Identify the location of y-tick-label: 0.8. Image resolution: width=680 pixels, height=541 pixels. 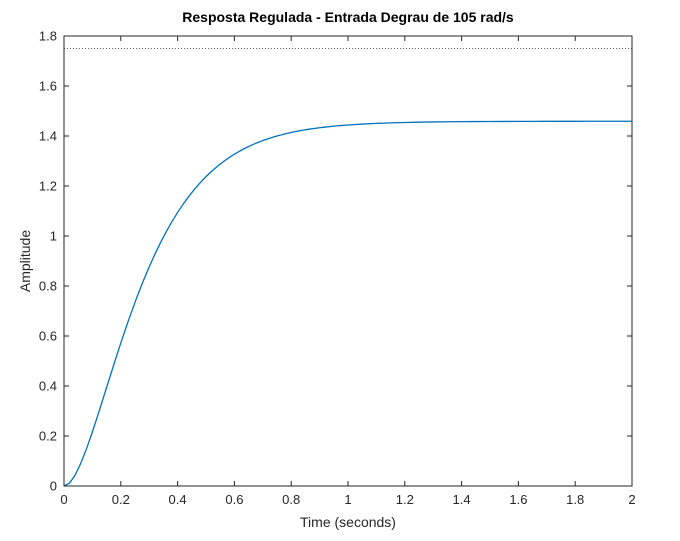
(48, 286).